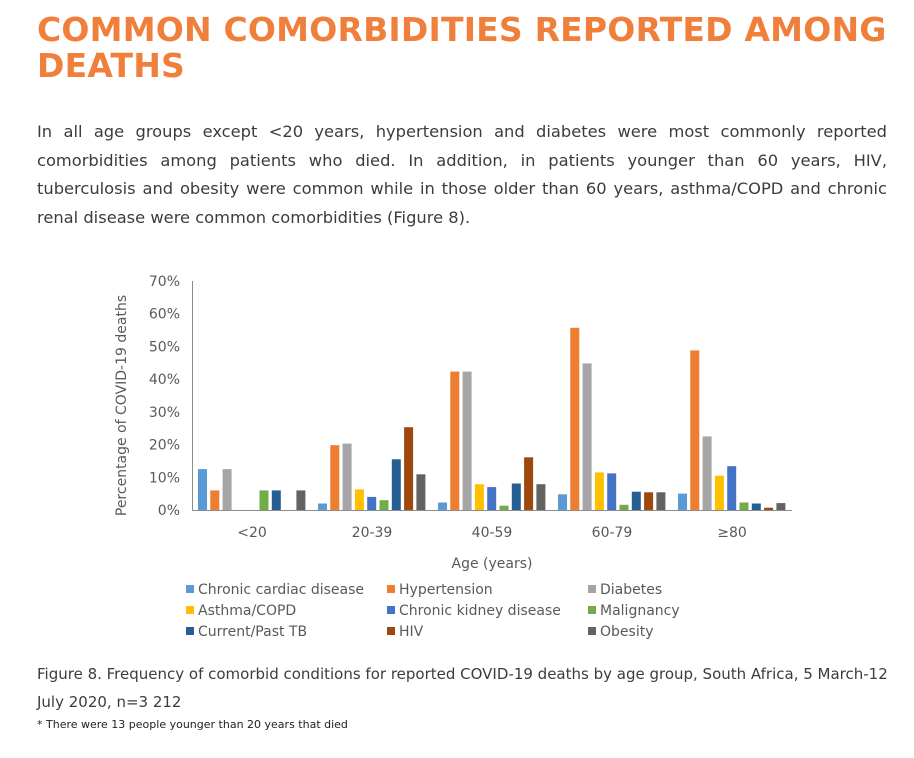 The image size is (914, 758). I want to click on x-tick-label: 20-39, so click(372, 533).